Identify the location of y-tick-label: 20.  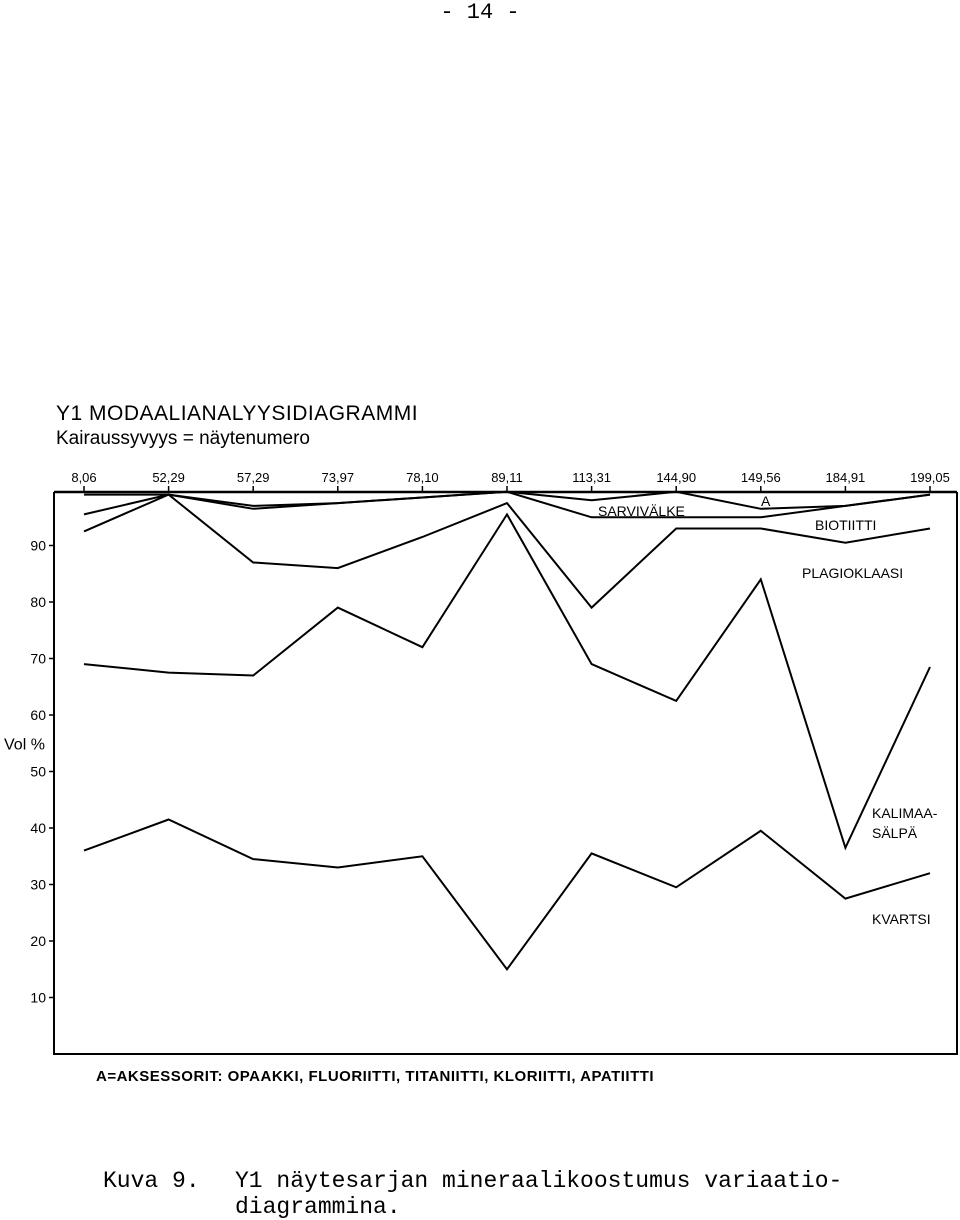
(38, 941).